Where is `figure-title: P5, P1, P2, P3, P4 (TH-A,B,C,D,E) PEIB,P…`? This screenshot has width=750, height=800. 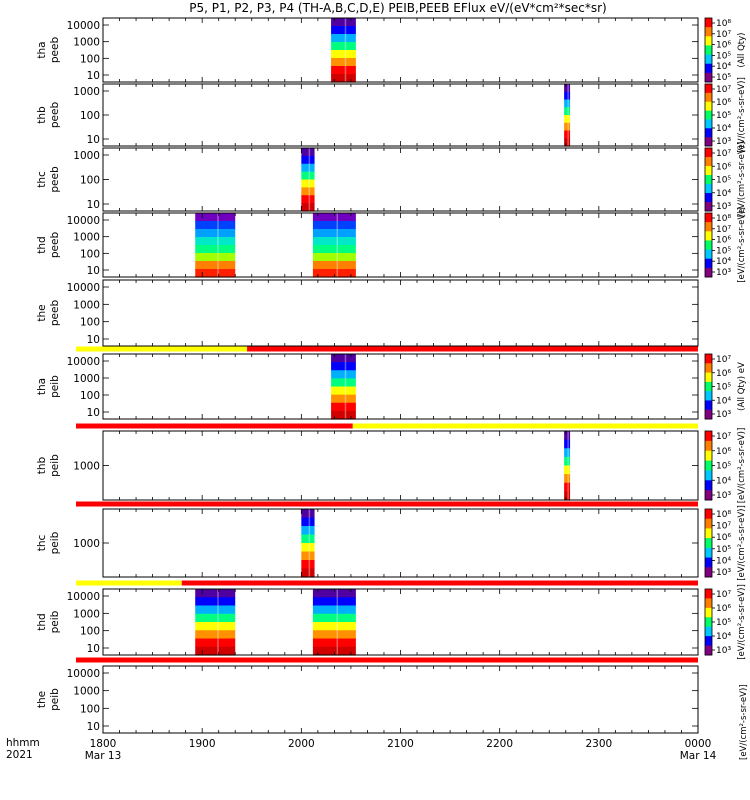
figure-title: P5, P1, P2, P3, P4 (TH-A,B,C,D,E) PEIB,P… is located at coordinates (397, 8).